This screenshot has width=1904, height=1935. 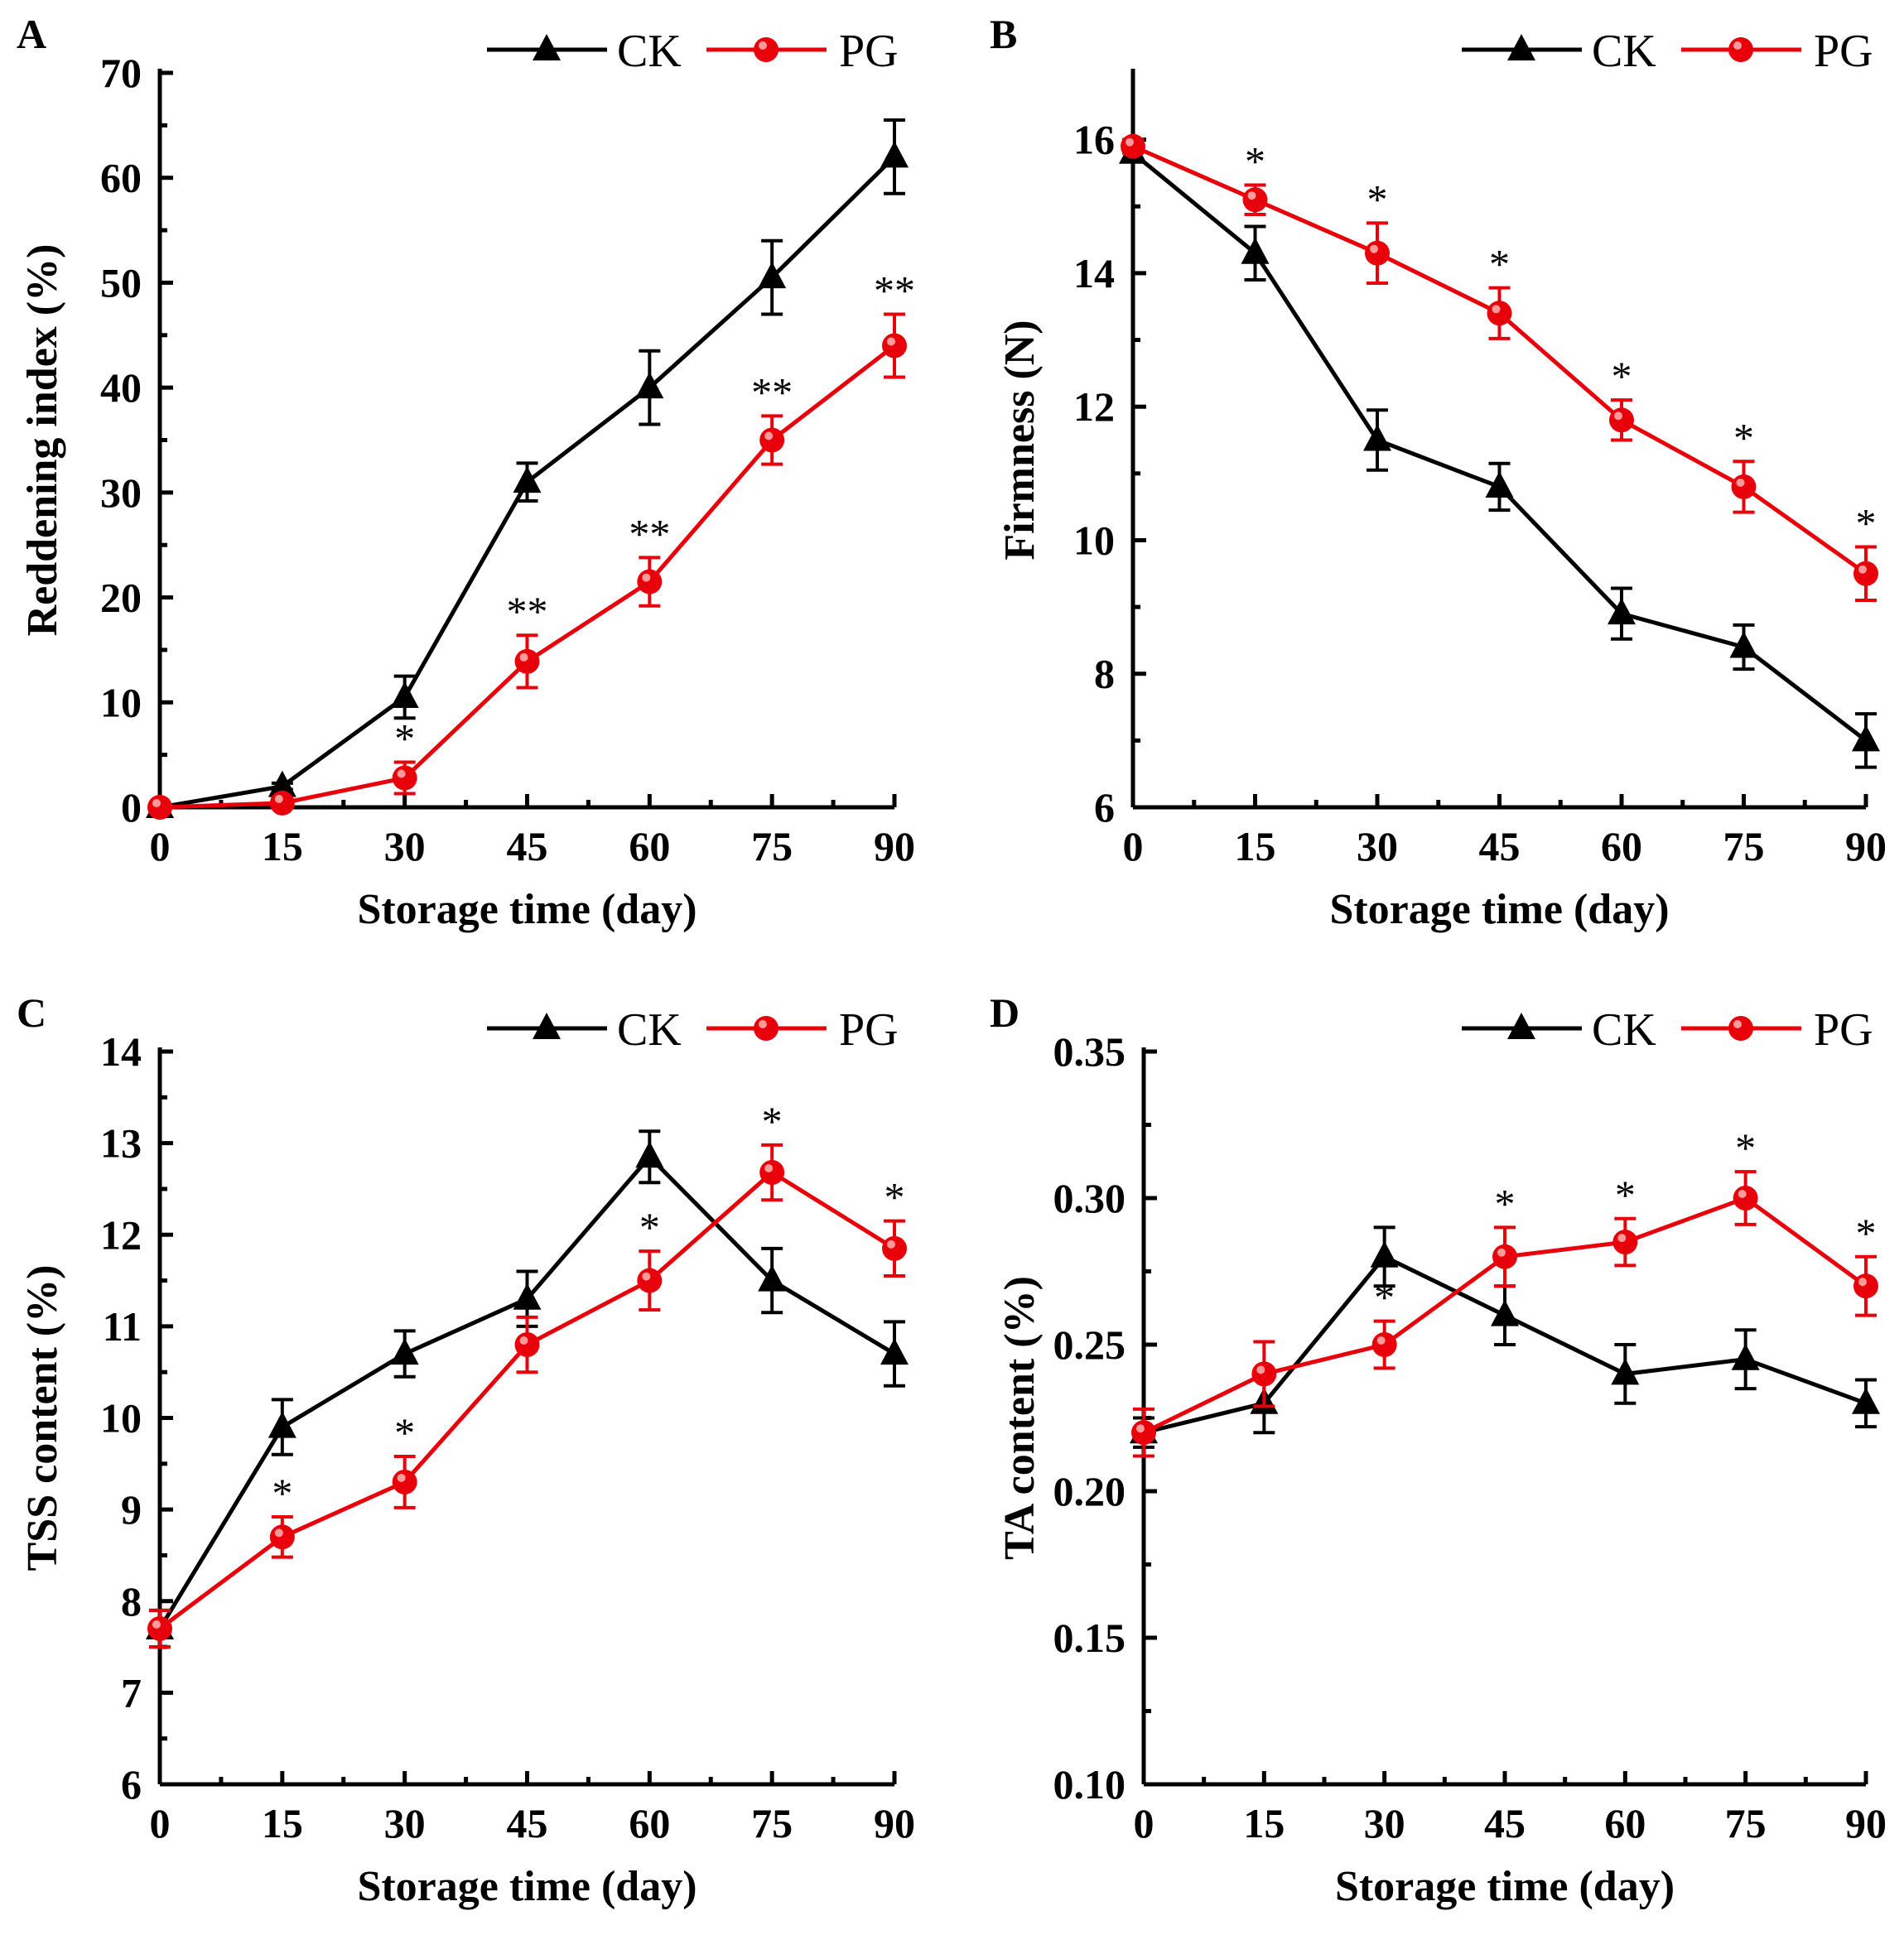 What do you see at coordinates (1020, 440) in the screenshot?
I see `y-axis-title: Firmness (N)` at bounding box center [1020, 440].